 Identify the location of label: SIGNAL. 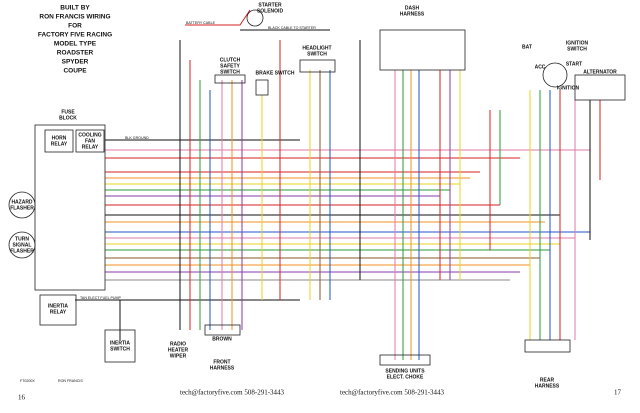
(22, 245).